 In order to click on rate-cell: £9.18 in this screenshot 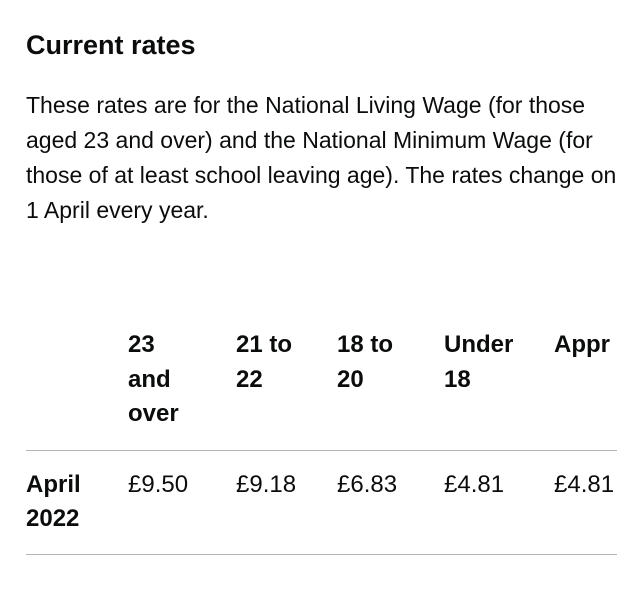, I will do `click(286, 502)`.